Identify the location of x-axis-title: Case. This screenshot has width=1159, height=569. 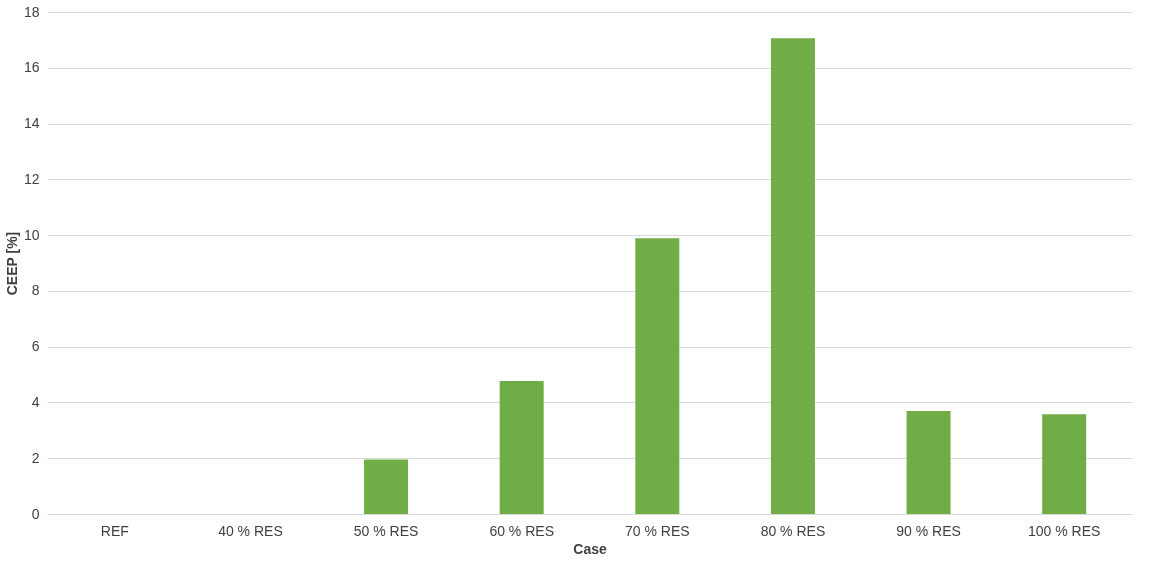
(590, 548).